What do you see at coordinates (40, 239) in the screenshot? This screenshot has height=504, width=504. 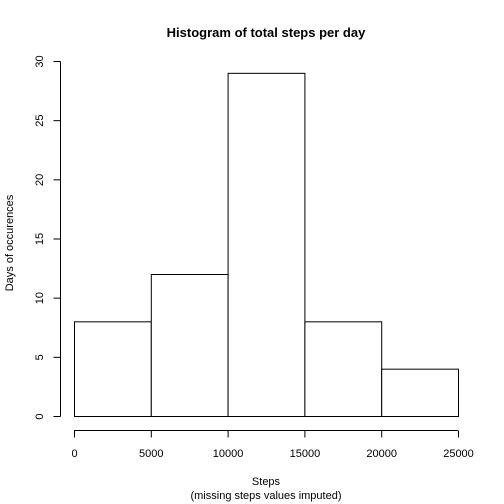 I see `y-tick-label-3: 15` at bounding box center [40, 239].